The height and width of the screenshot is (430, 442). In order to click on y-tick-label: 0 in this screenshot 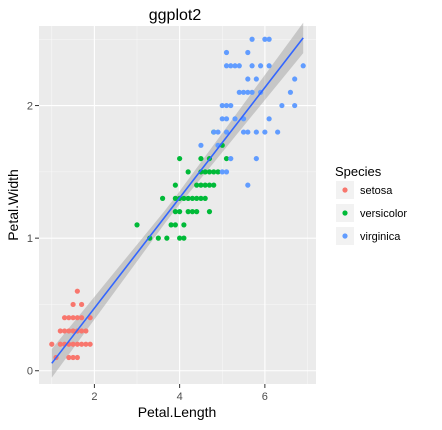, I will do `click(30, 372)`.